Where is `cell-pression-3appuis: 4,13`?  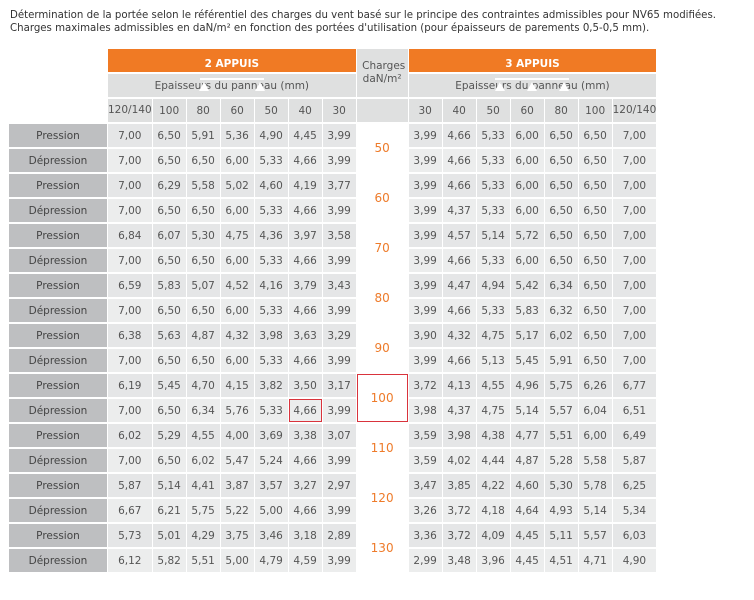
cell-pression-3appuis: 4,13 is located at coordinates (459, 385).